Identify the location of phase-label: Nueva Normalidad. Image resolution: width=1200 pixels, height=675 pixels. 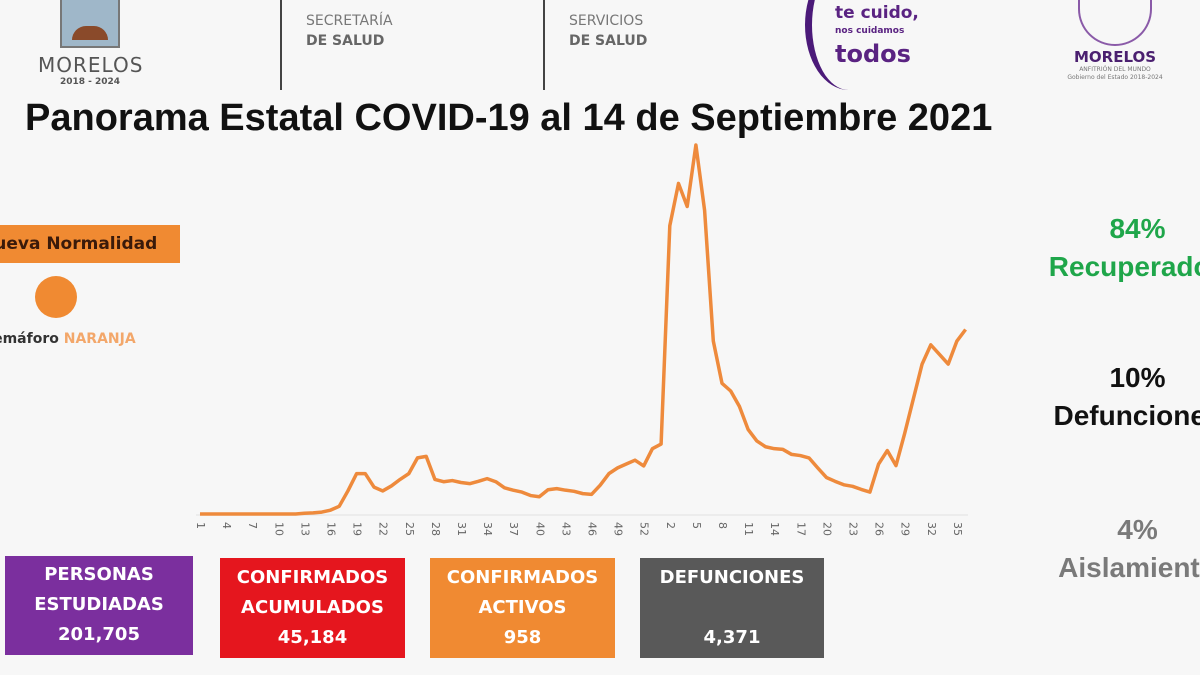
(79, 244).